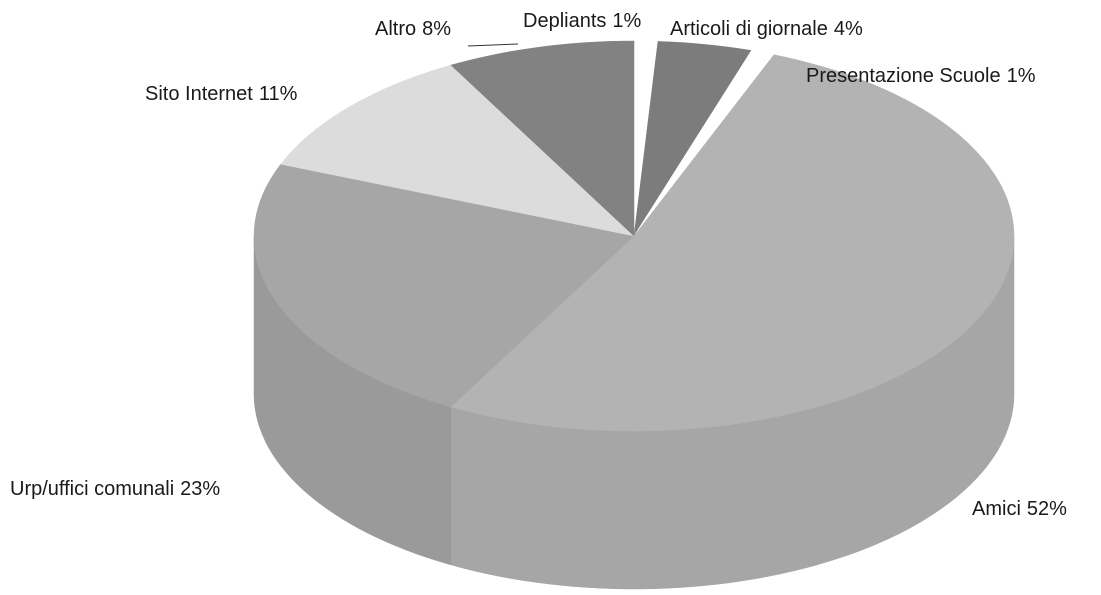 This screenshot has width=1101, height=595. I want to click on slice-label-category: Amici, so click(996, 509).